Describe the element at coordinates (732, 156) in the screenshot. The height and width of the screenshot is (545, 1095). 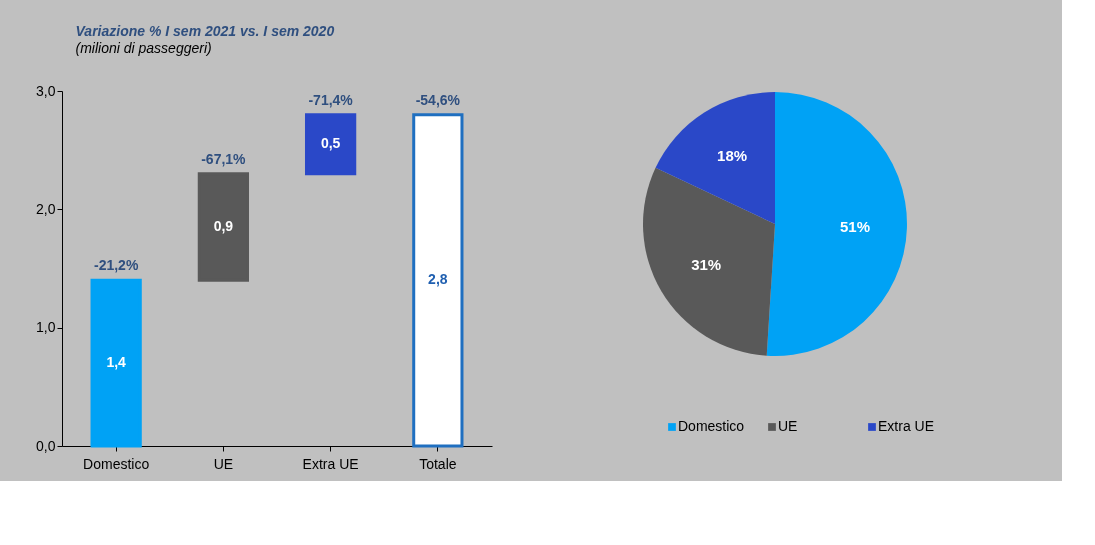
I see `data-label: 18%` at that location.